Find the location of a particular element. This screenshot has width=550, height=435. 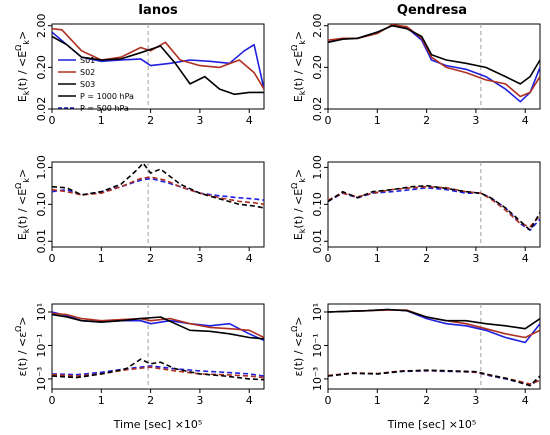

legend-label: S02 is located at coordinates (87, 72).